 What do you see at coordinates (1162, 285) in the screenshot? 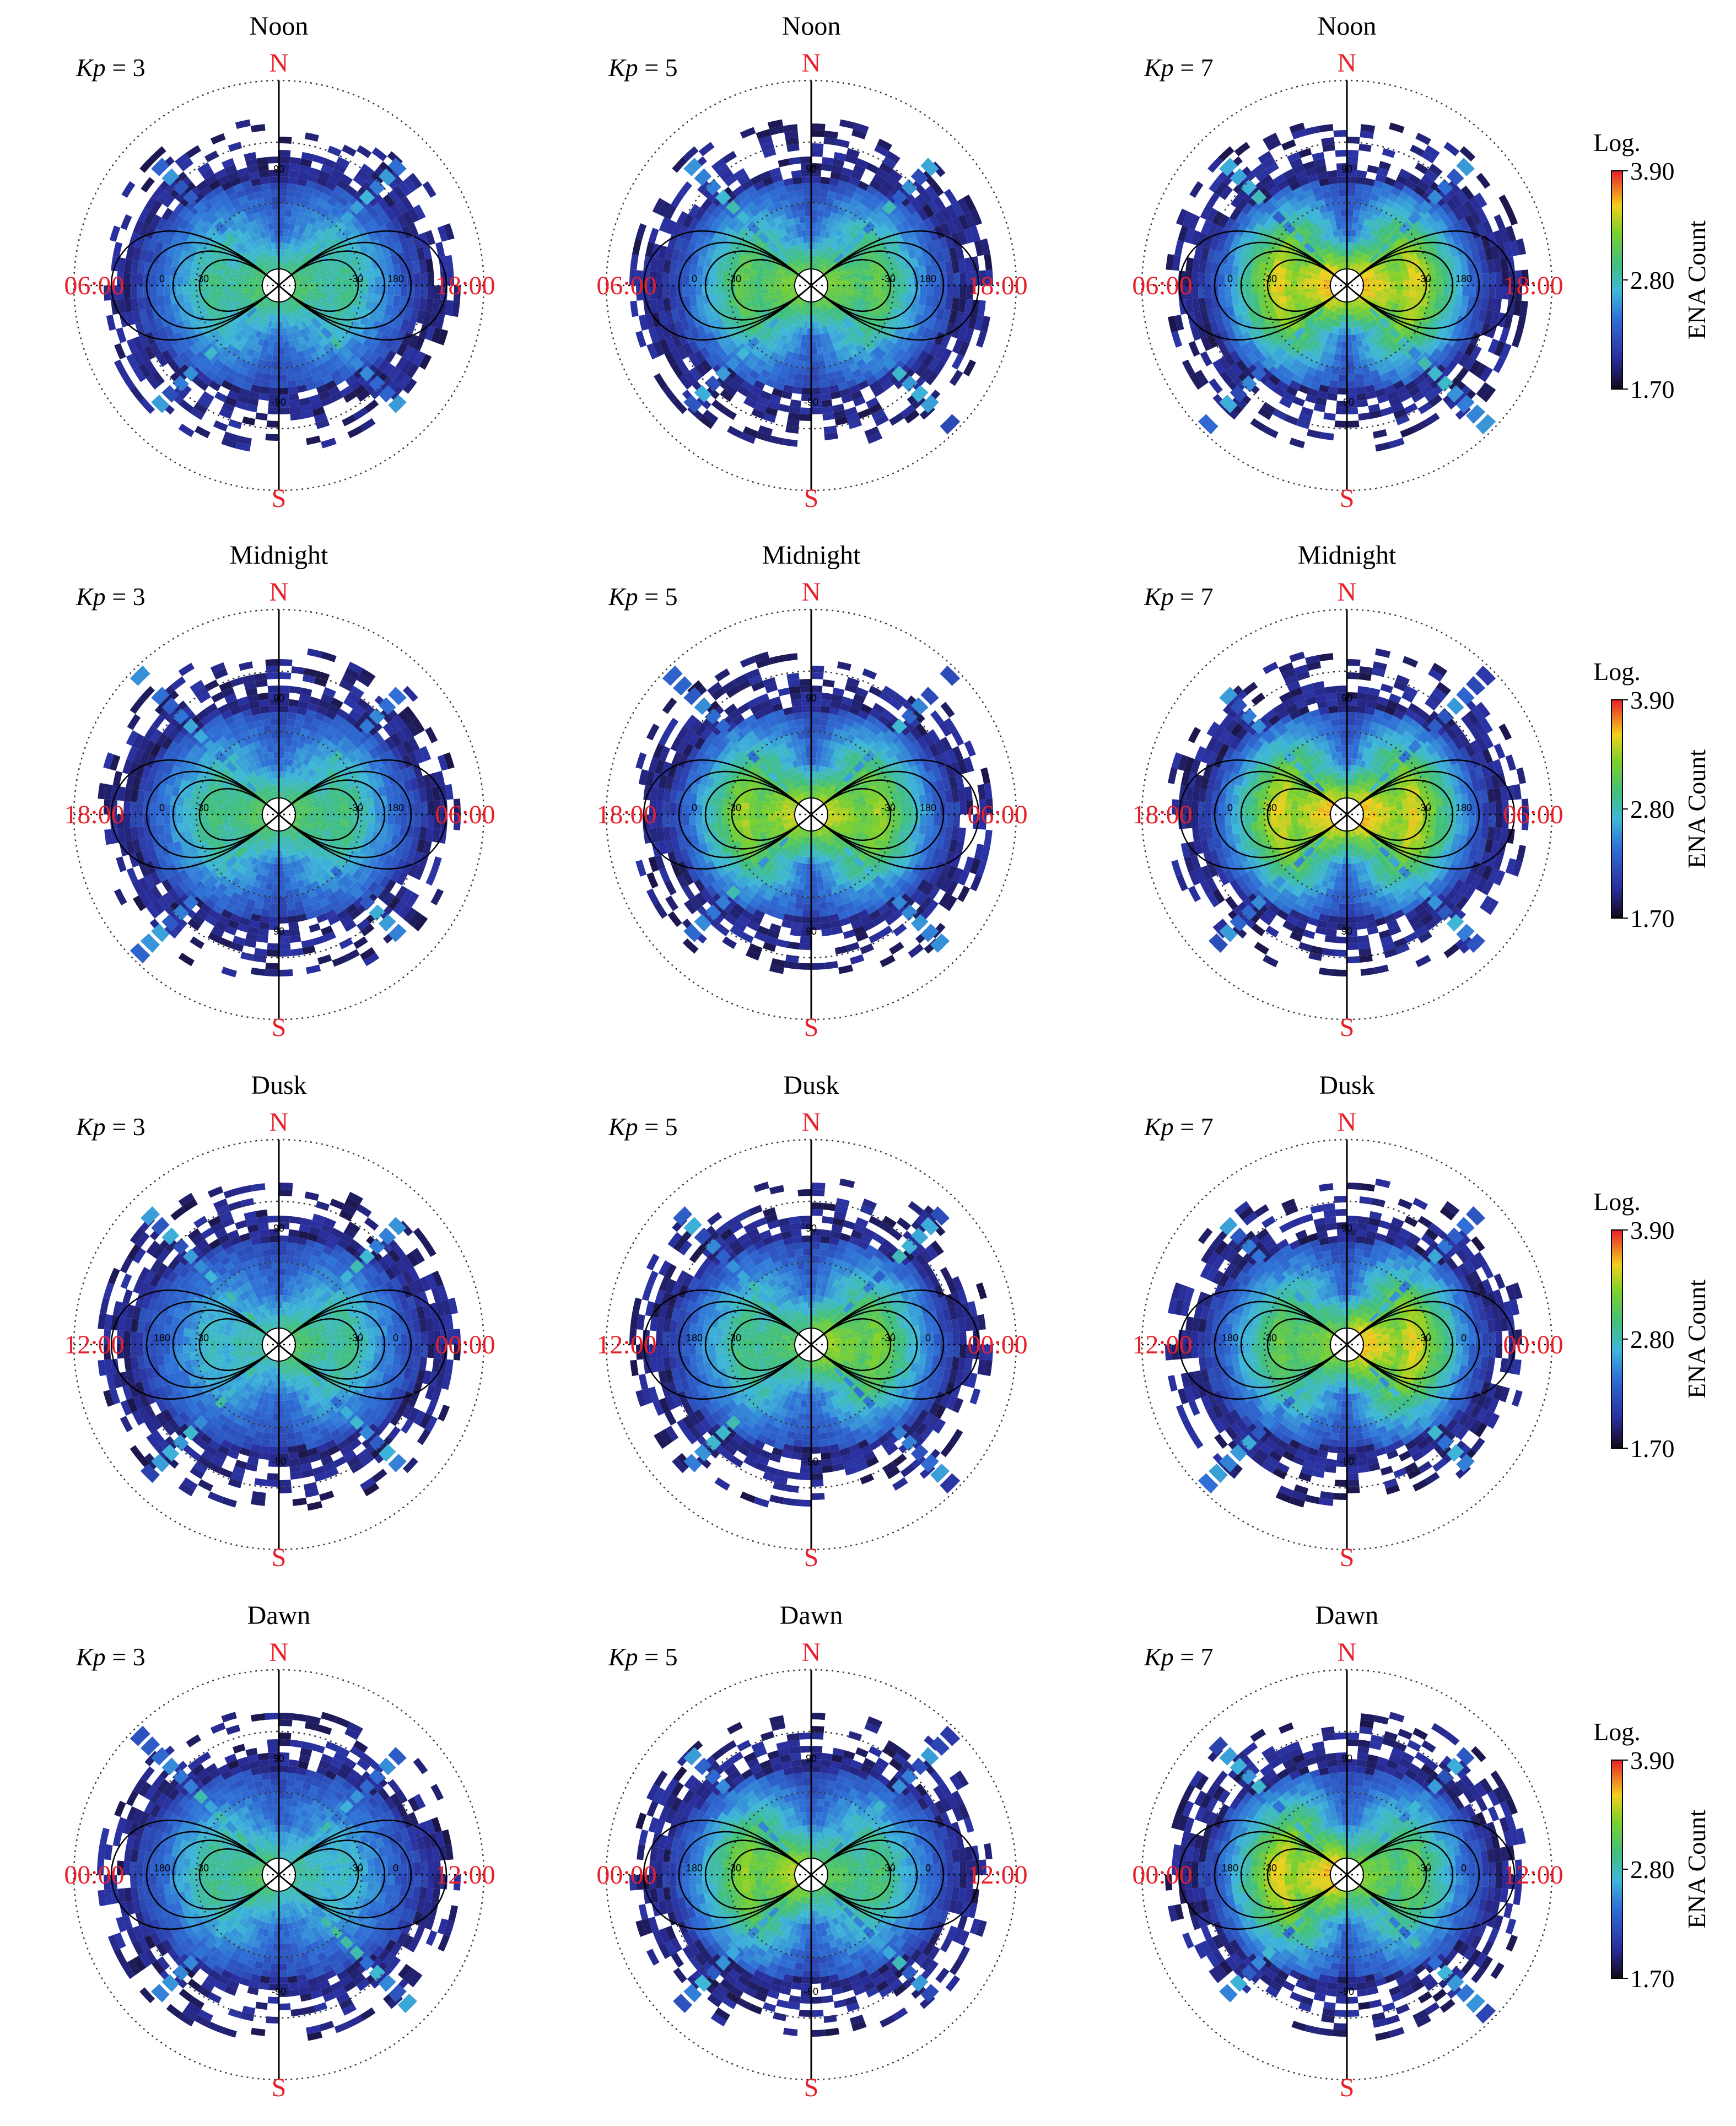
I see `left-time-label: 06:00` at bounding box center [1162, 285].